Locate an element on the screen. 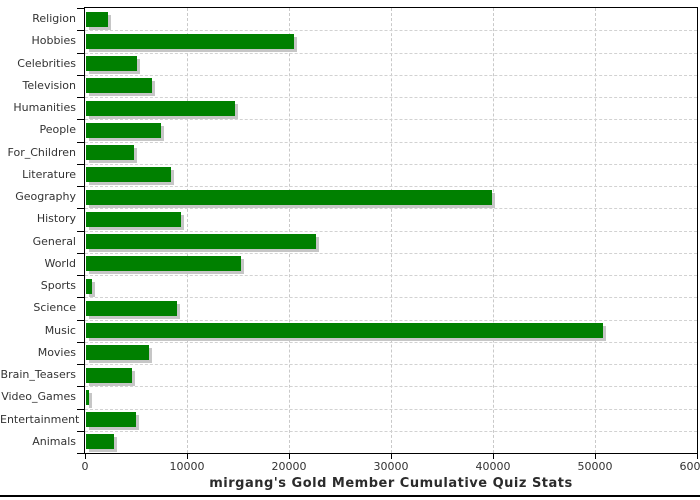  bottom-border-line is located at coordinates (350, 496).